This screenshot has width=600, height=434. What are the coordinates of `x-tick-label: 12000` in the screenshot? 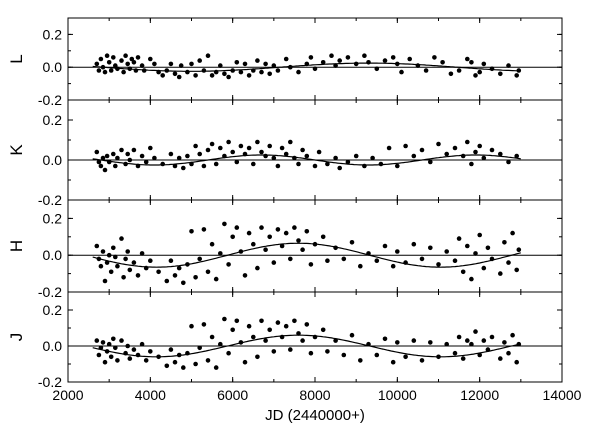 It's located at (479, 395).